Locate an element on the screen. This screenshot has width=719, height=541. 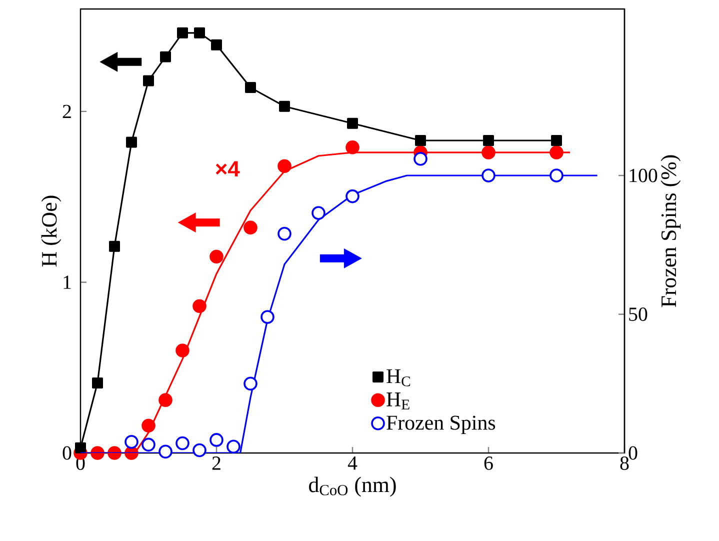
y2-axis-title: Frozen Spins (%) is located at coordinates (670, 231).